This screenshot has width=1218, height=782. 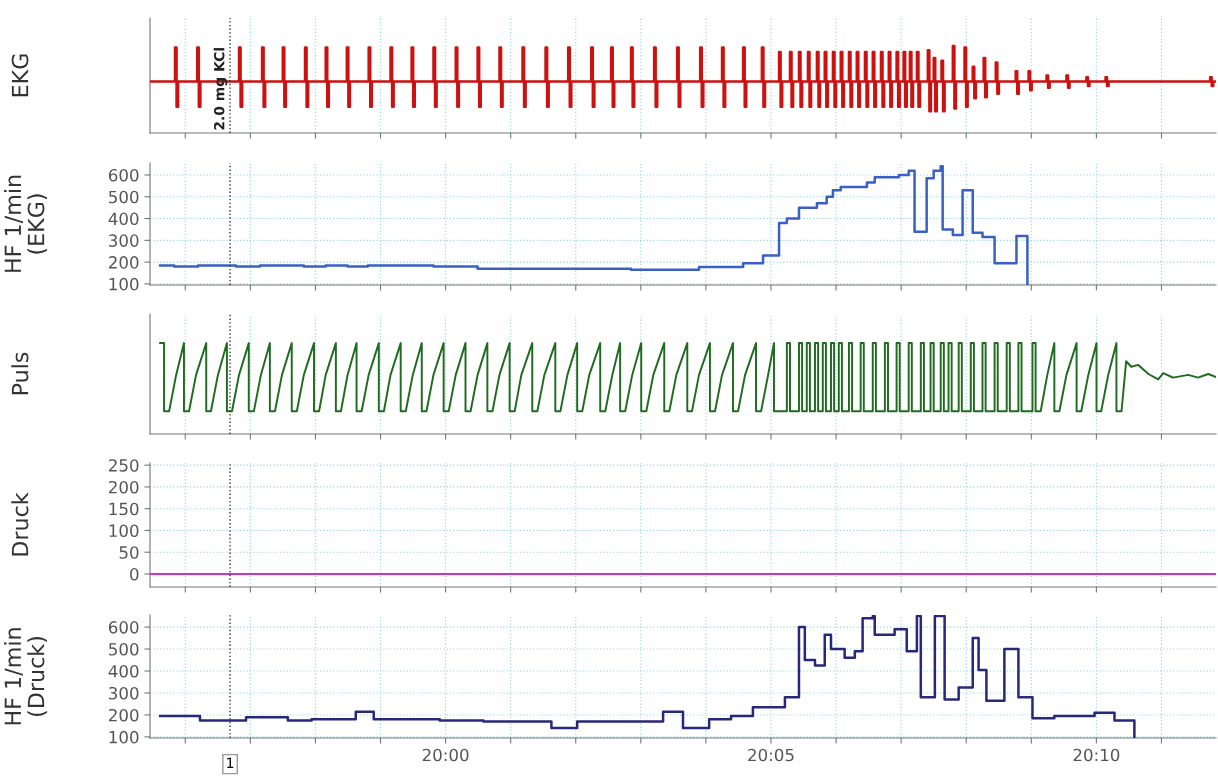 I want to click on y-axis-title: HF 1/min (EKG), so click(x=26, y=223).